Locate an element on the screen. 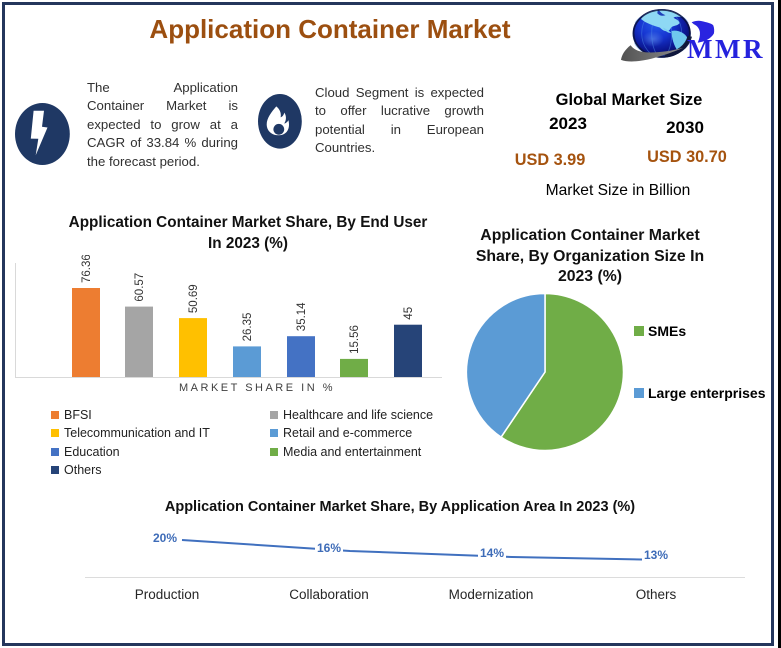  svg-text: 60.57 is located at coordinates (140, 287).